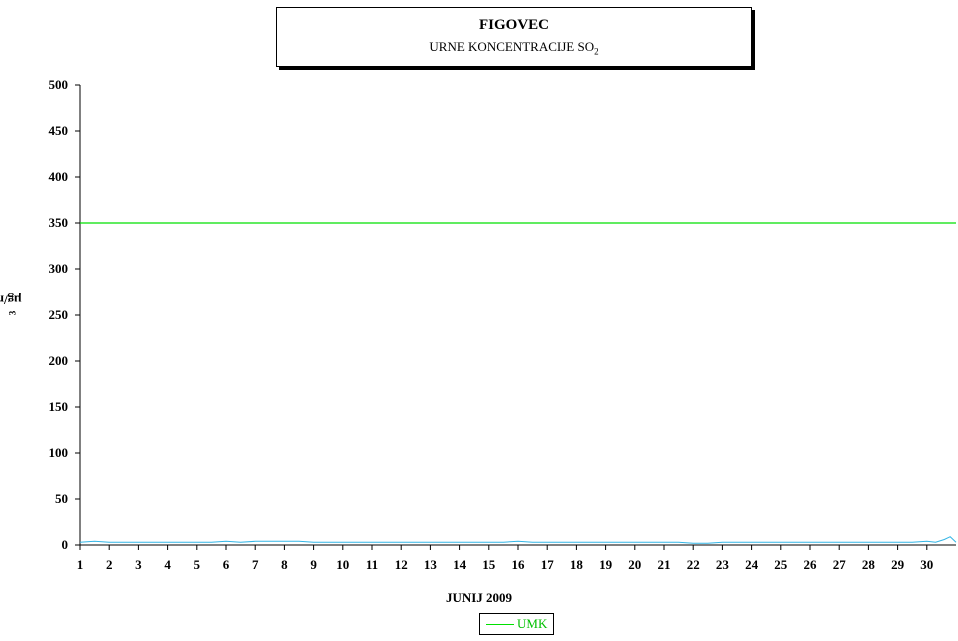  Describe the element at coordinates (59, 314) in the screenshot. I see `y-tick-label: 250` at that location.